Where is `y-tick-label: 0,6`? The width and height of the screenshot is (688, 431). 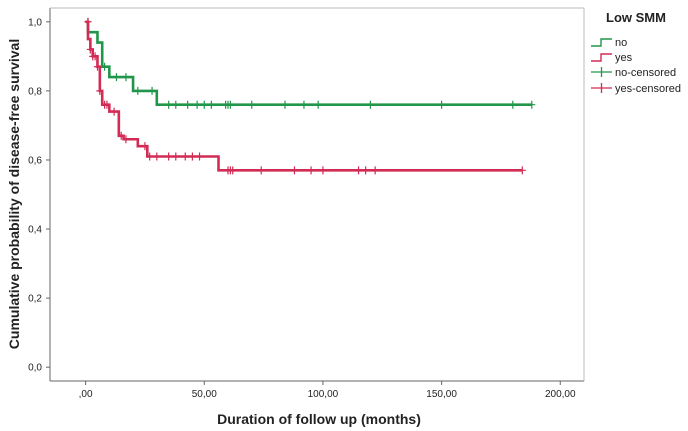
y-tick-label: 0,6 is located at coordinates (35, 160).